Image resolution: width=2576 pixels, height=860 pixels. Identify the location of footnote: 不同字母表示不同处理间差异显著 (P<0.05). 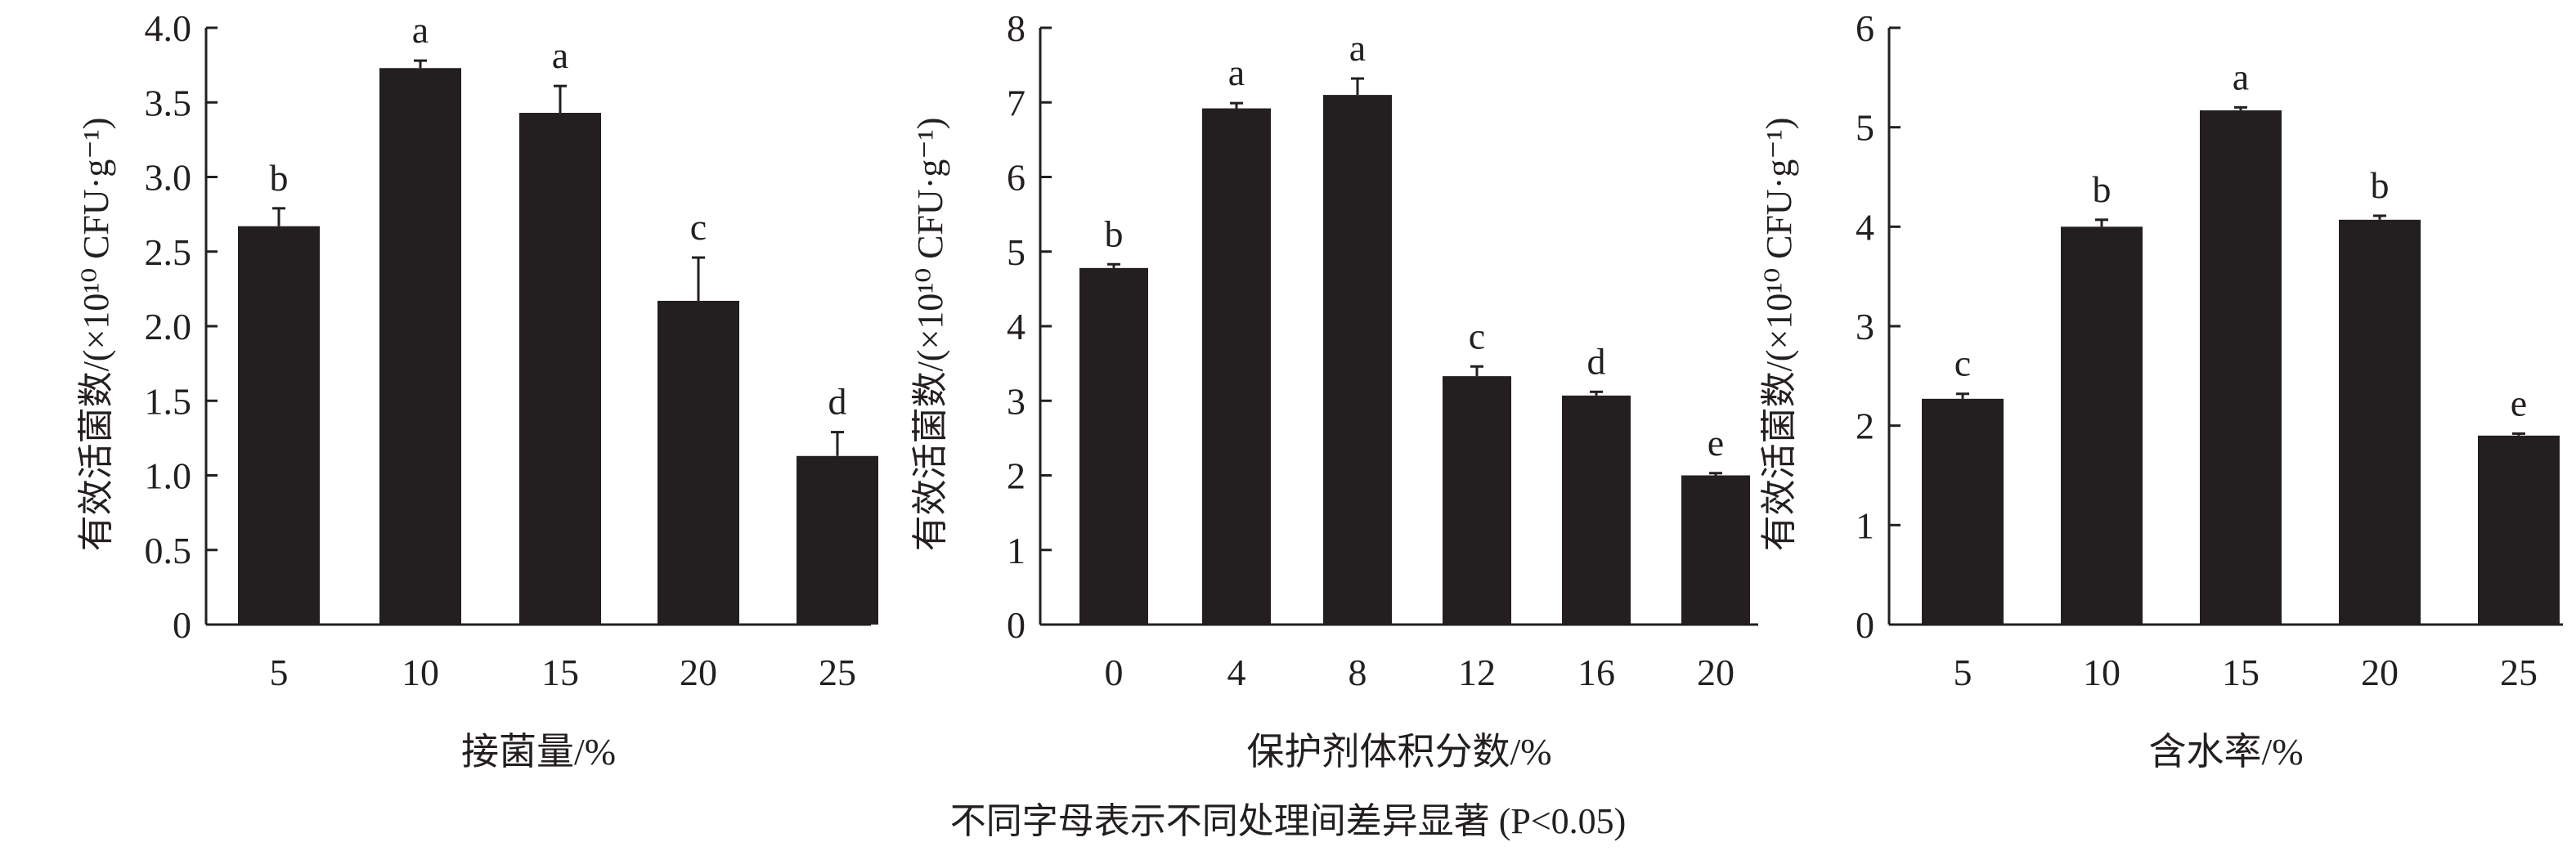
(1288, 821).